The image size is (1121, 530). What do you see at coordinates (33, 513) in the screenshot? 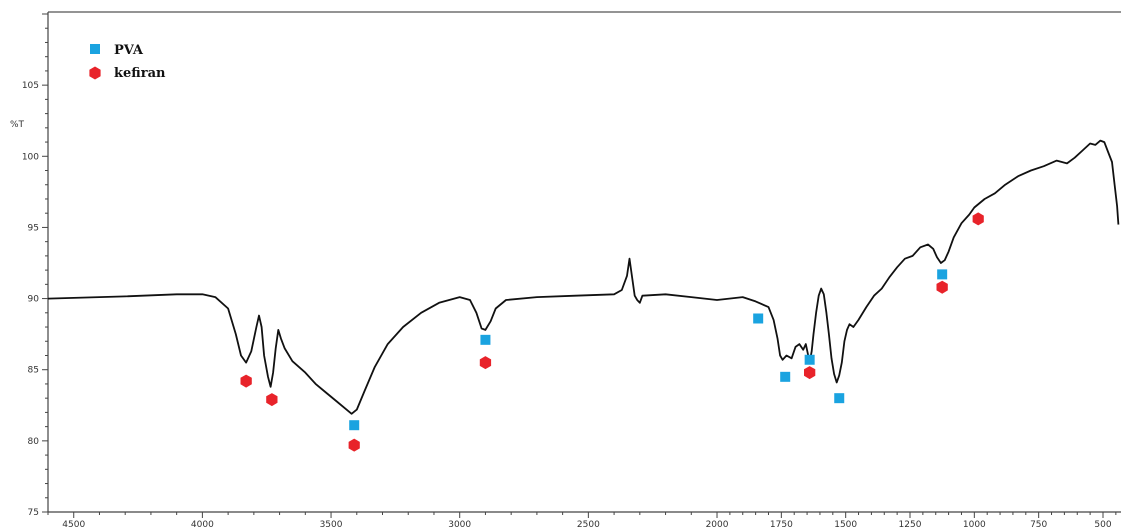
I see `y-tick-label: 75` at bounding box center [33, 513].